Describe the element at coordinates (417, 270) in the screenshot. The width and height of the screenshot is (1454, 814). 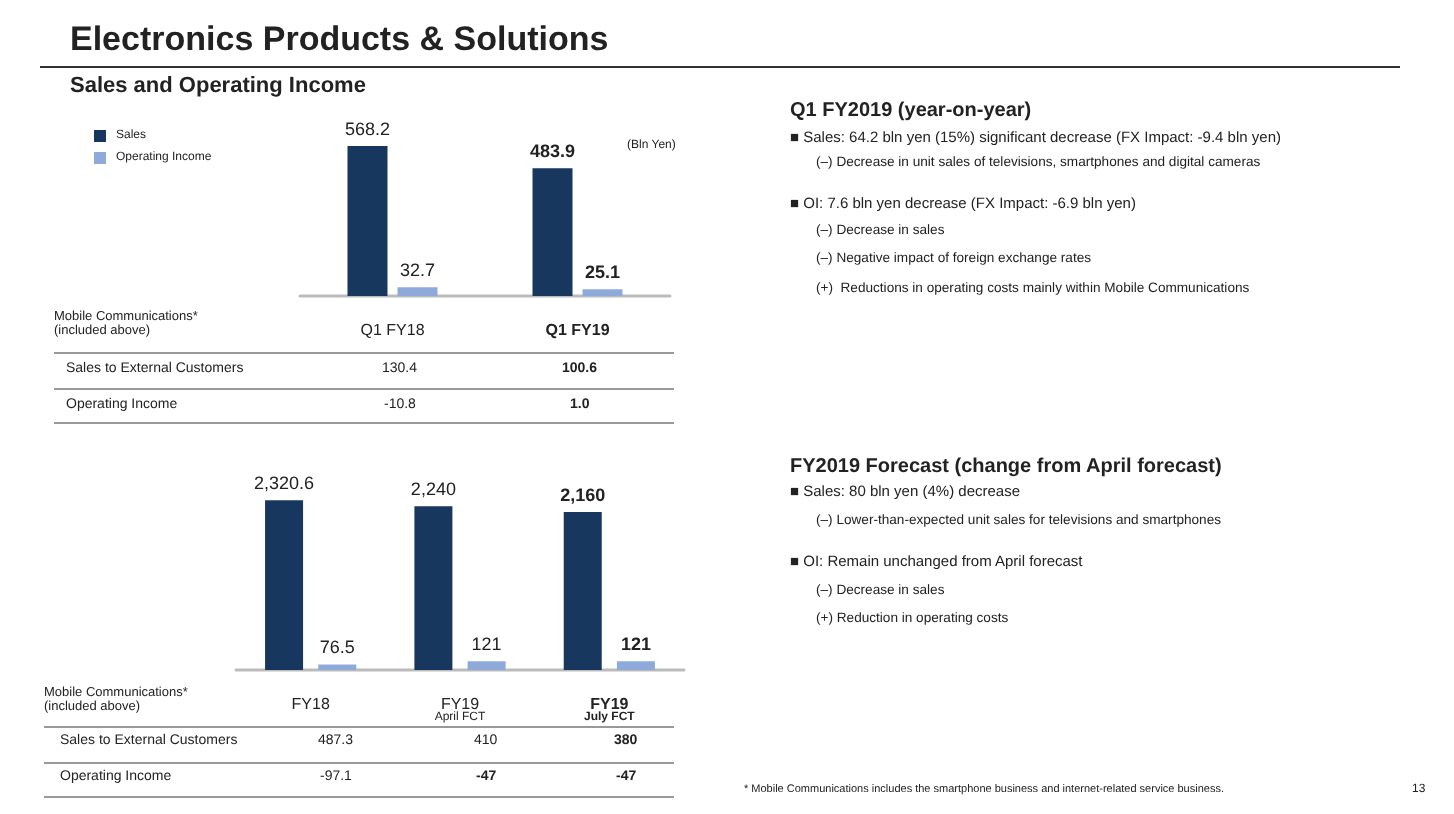
I see `data-label: 32.7` at that location.